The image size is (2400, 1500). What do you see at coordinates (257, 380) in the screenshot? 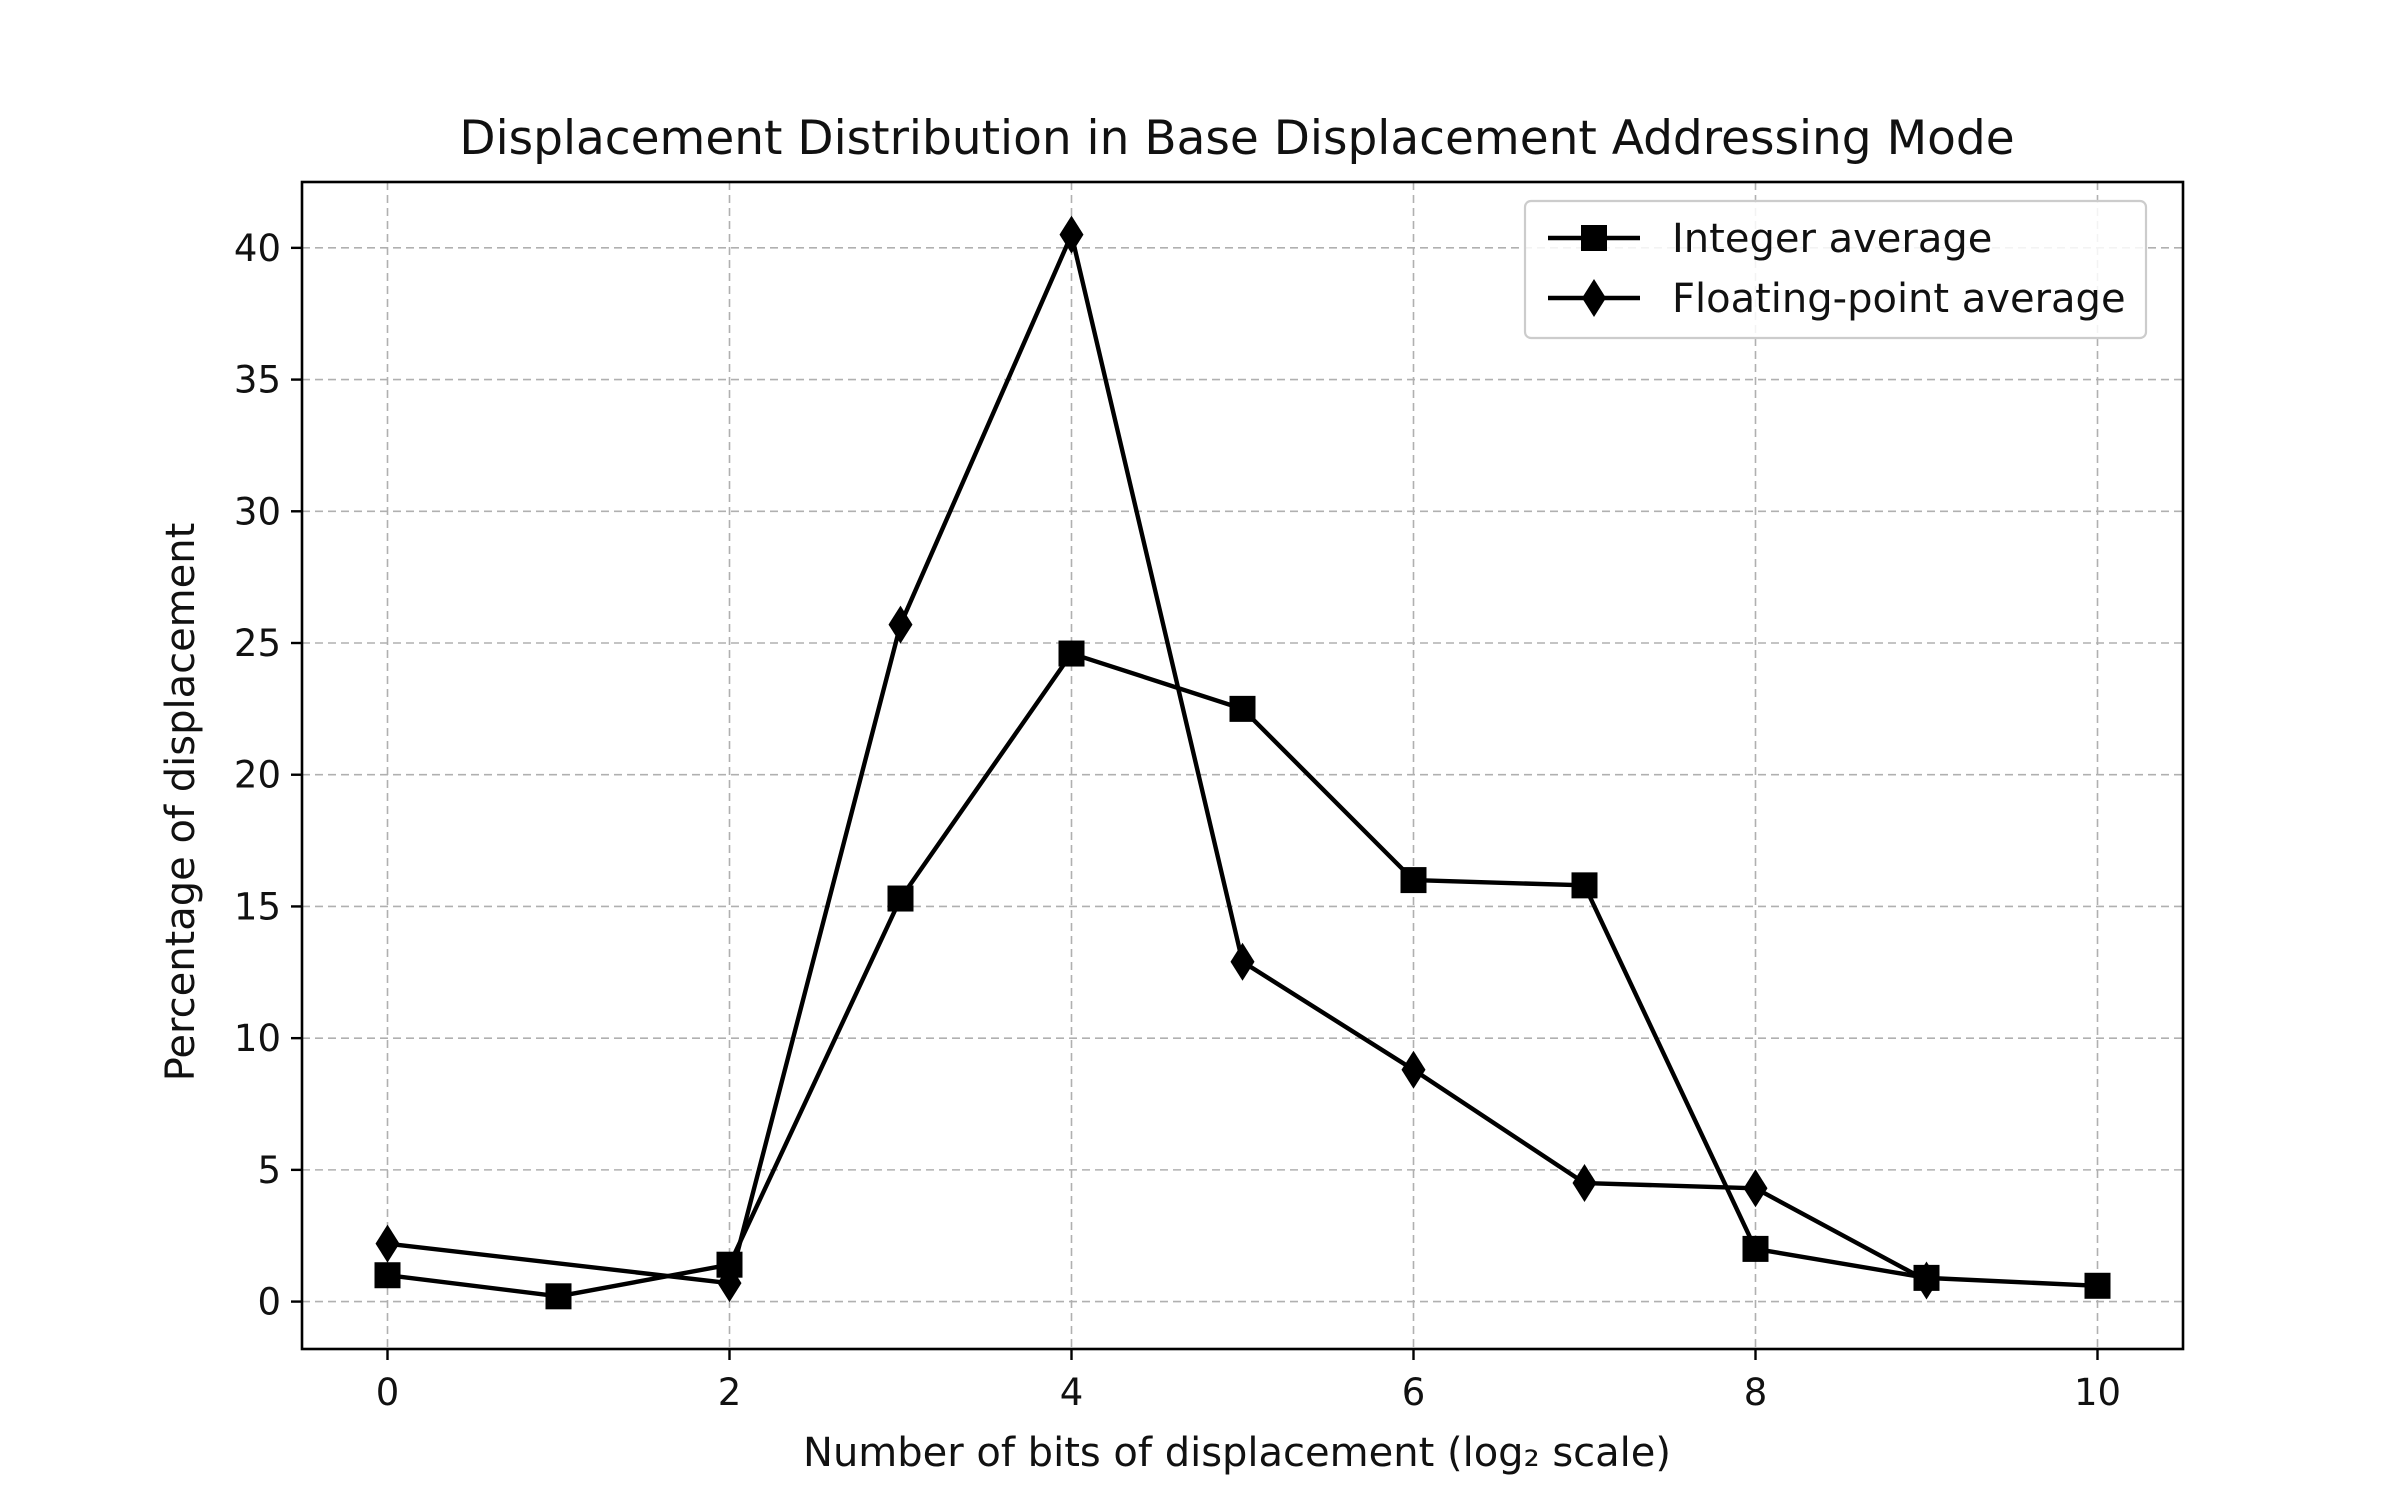
I see `y-tick-label: 35` at bounding box center [257, 380].